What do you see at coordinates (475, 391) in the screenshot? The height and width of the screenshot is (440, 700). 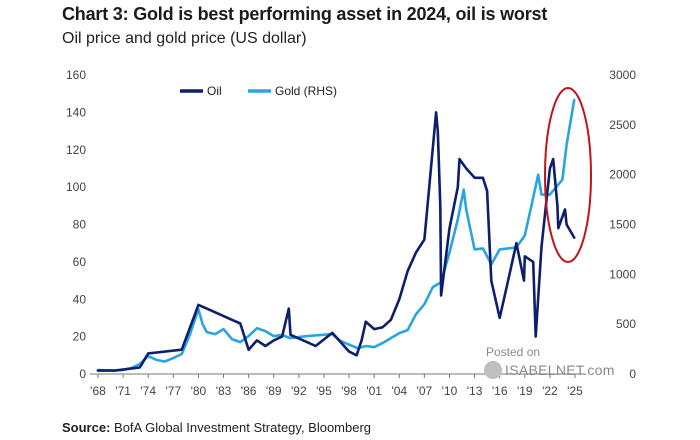 I see `x-tick-label: '13` at bounding box center [475, 391].